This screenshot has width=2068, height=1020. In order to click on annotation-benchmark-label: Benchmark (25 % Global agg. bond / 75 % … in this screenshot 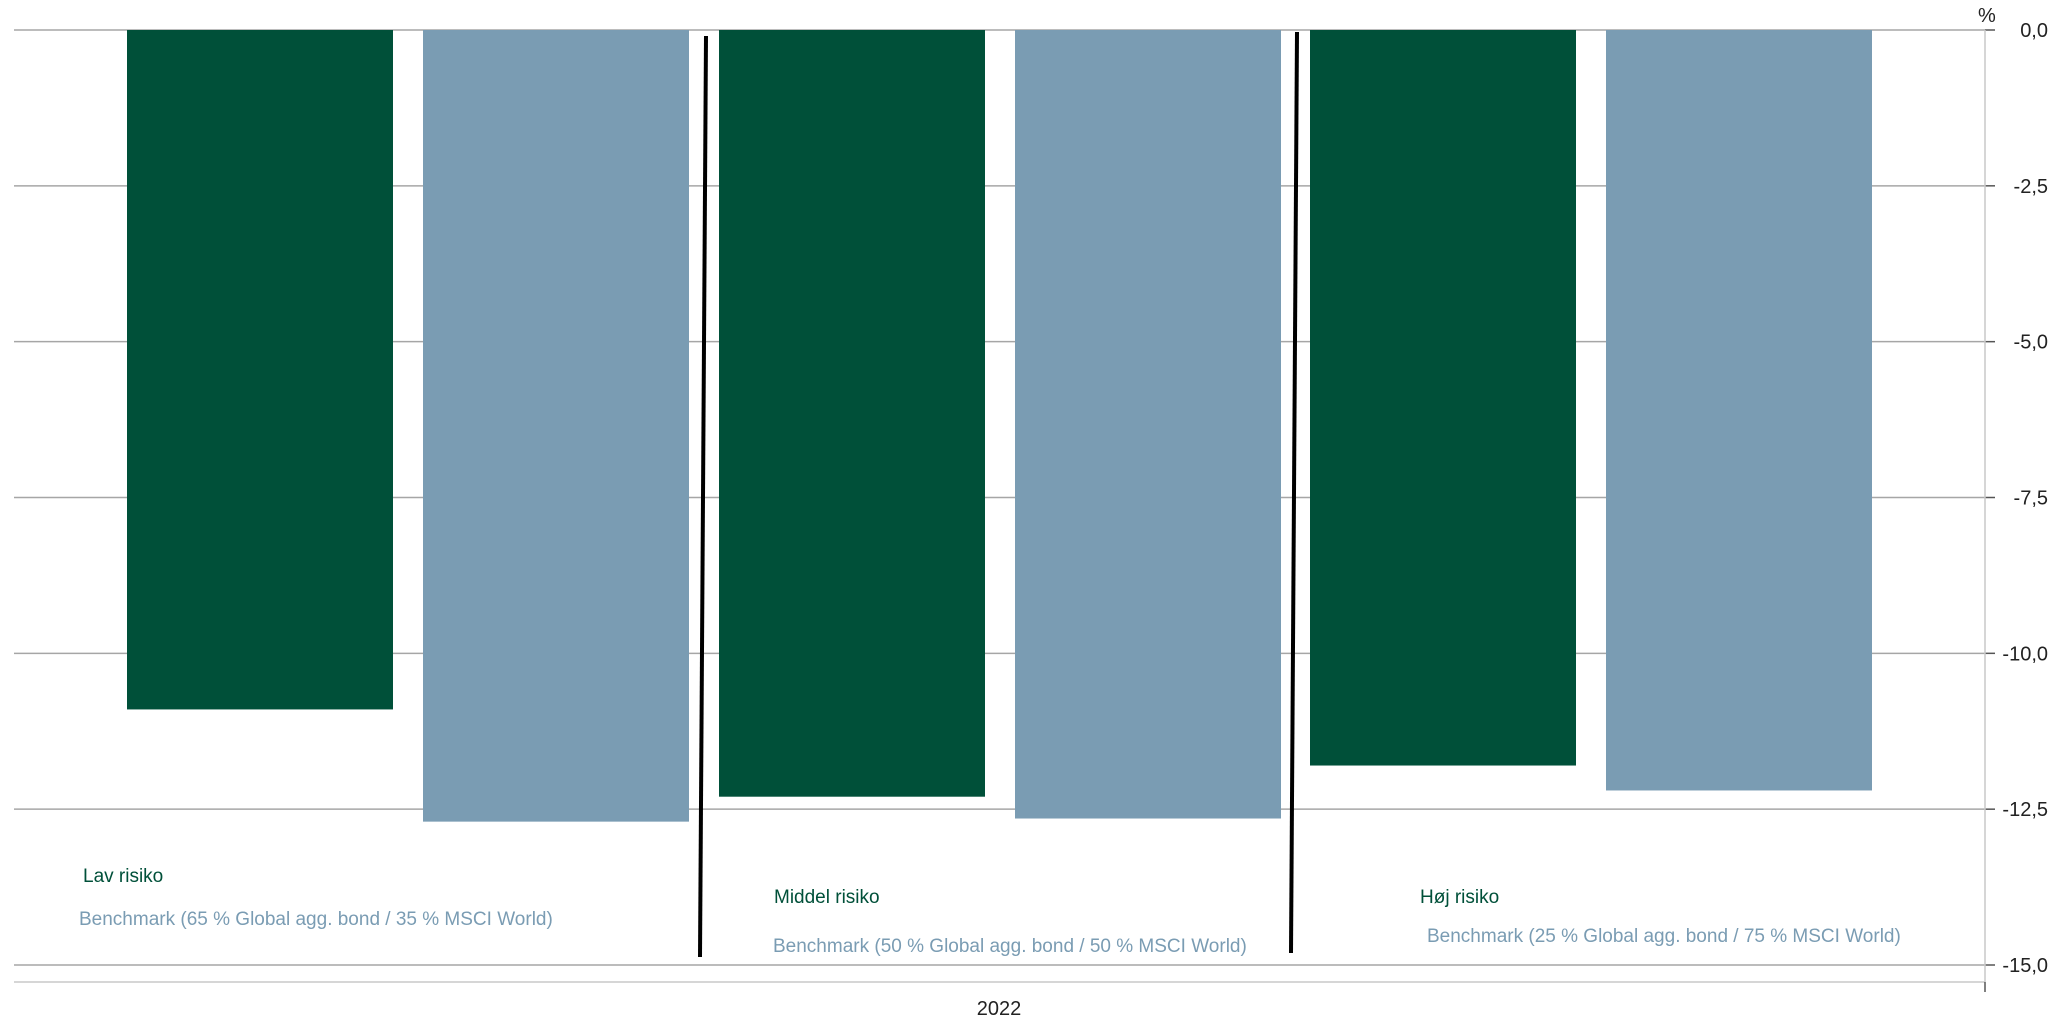, I will do `click(1664, 936)`.